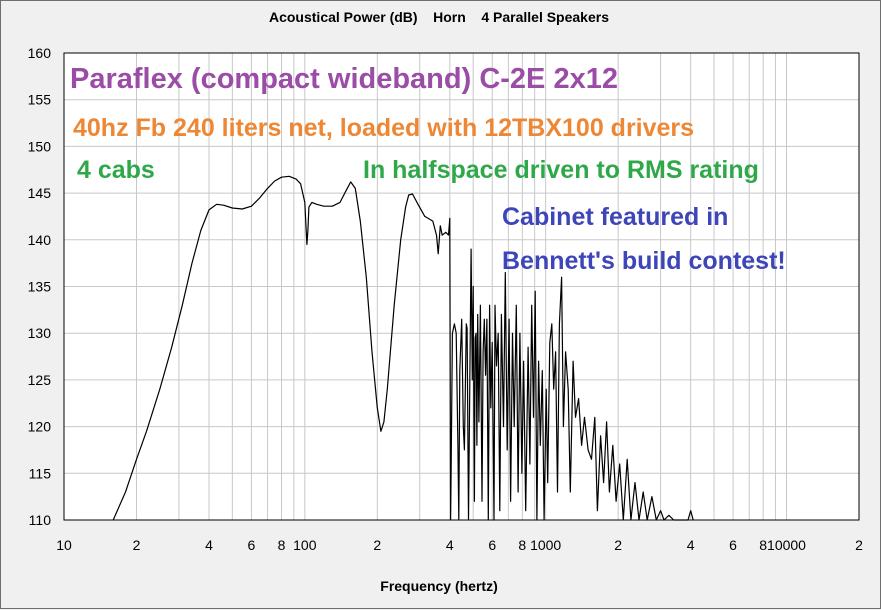 This screenshot has height=610, width=881. Describe the element at coordinates (116, 170) in the screenshot. I see `annotation-cab-count: 4 cabs` at that location.